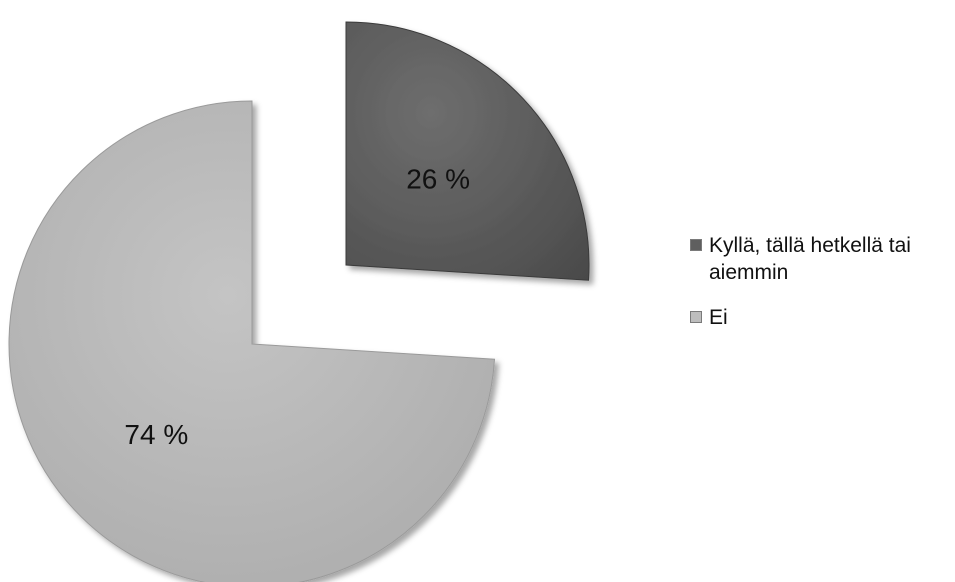 The image size is (955, 582). I want to click on legend-item-ei: Ei, so click(821, 317).